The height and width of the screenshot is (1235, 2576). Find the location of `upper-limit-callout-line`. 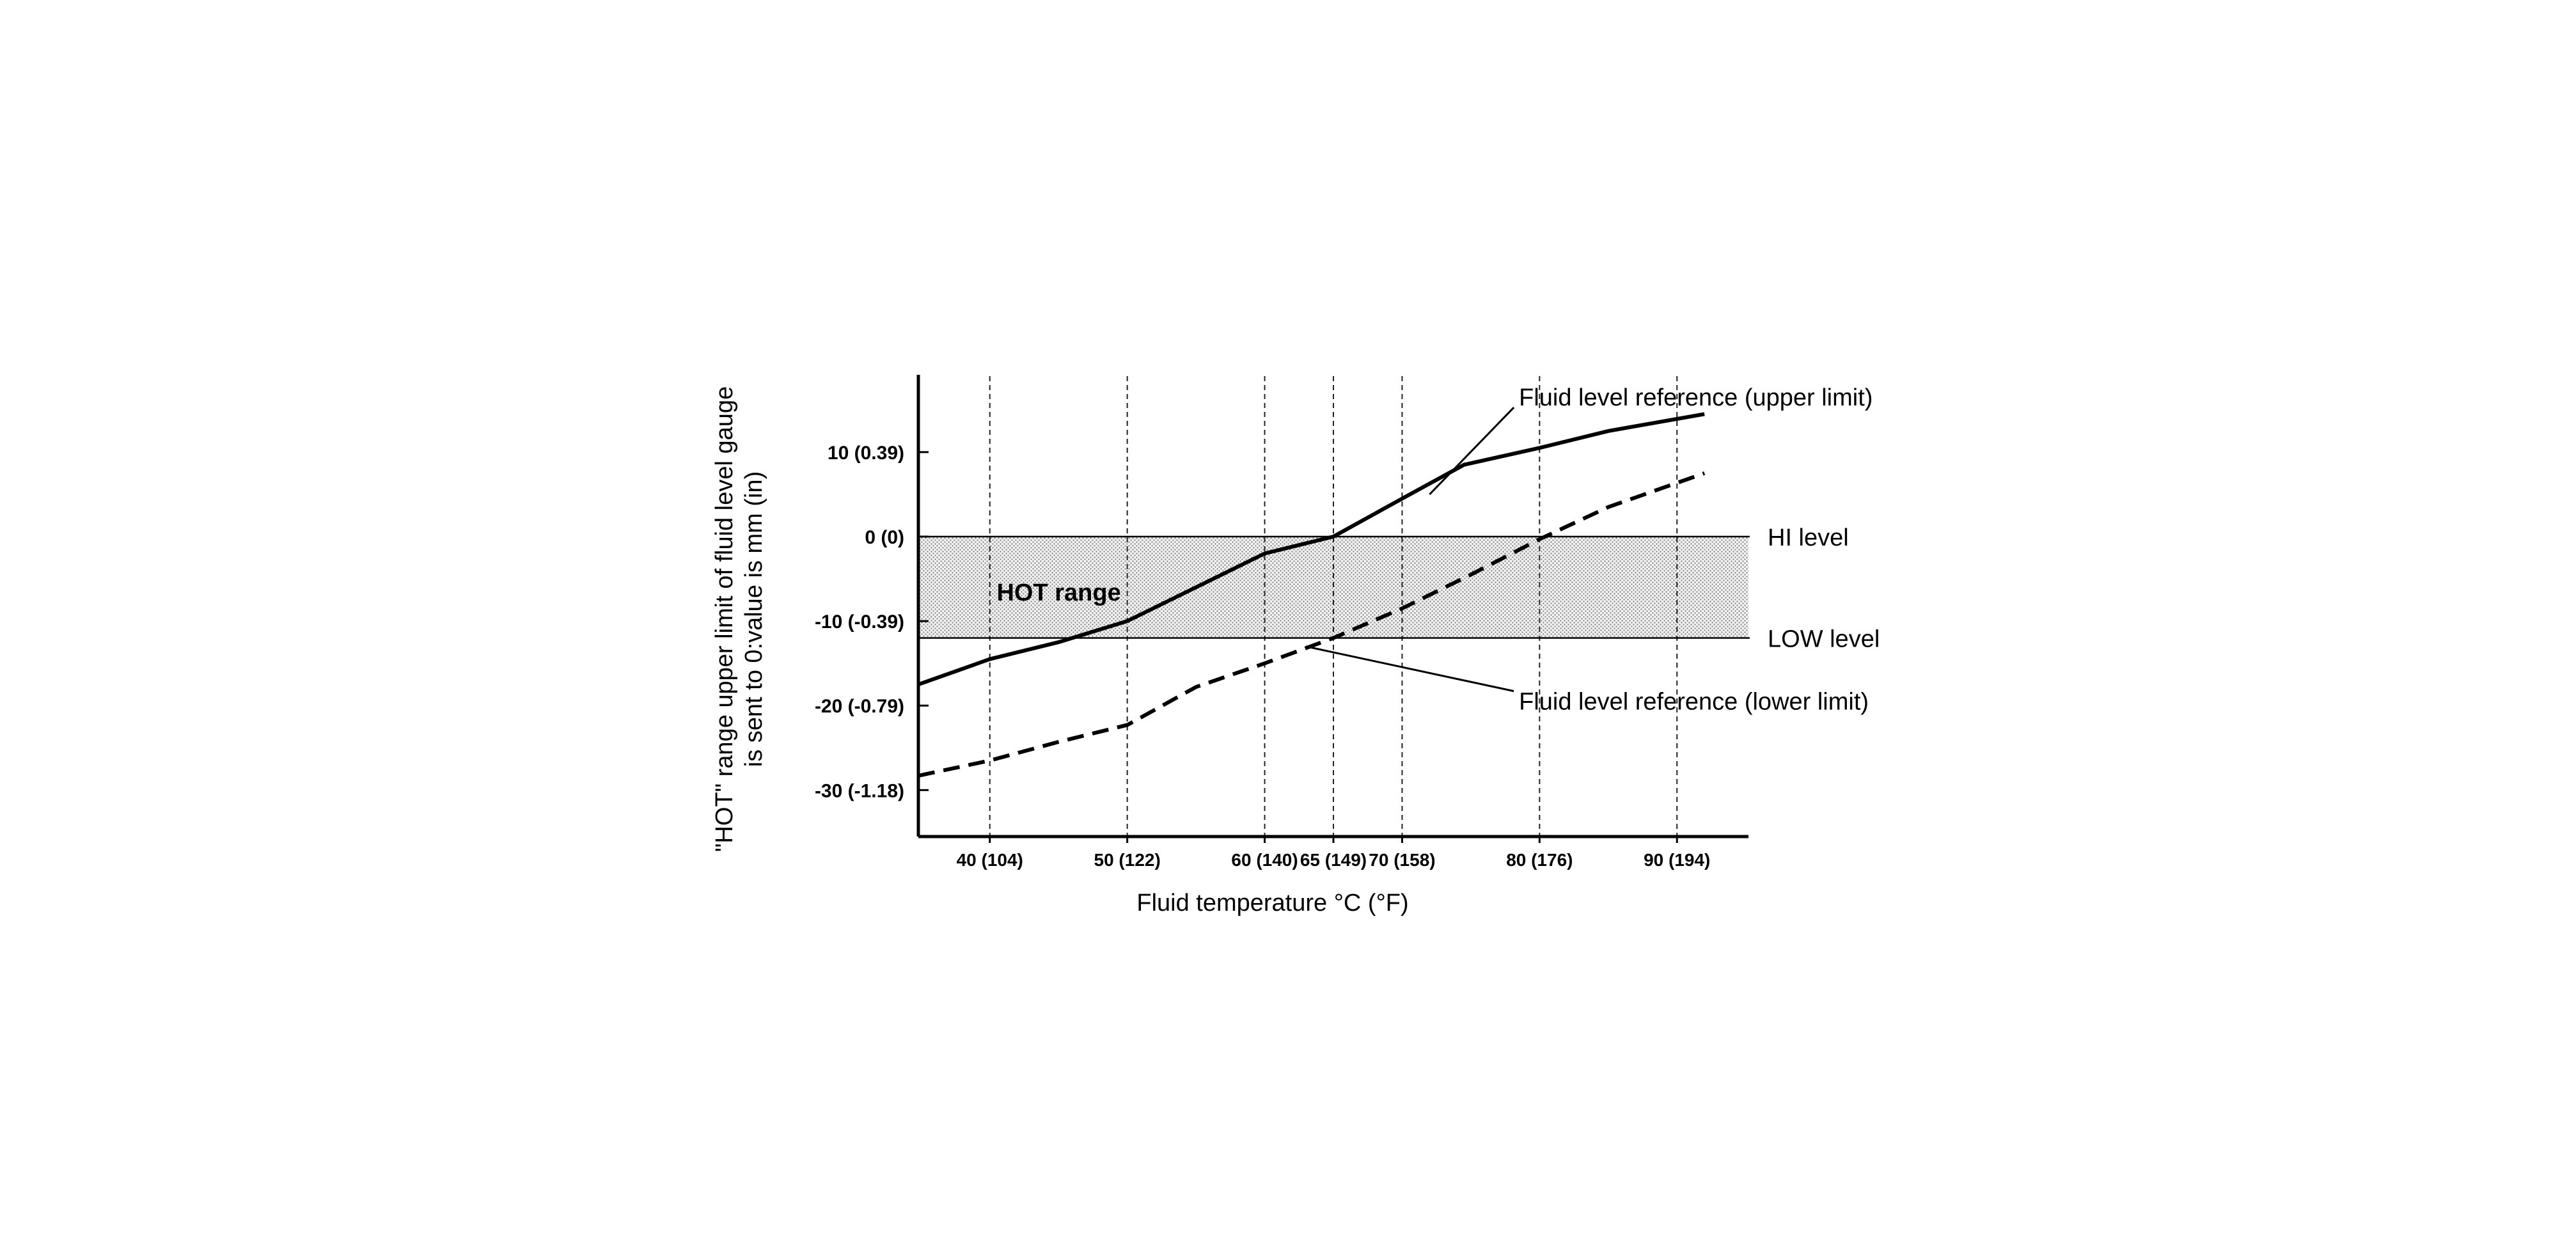

upper-limit-callout-line is located at coordinates (1472, 451).